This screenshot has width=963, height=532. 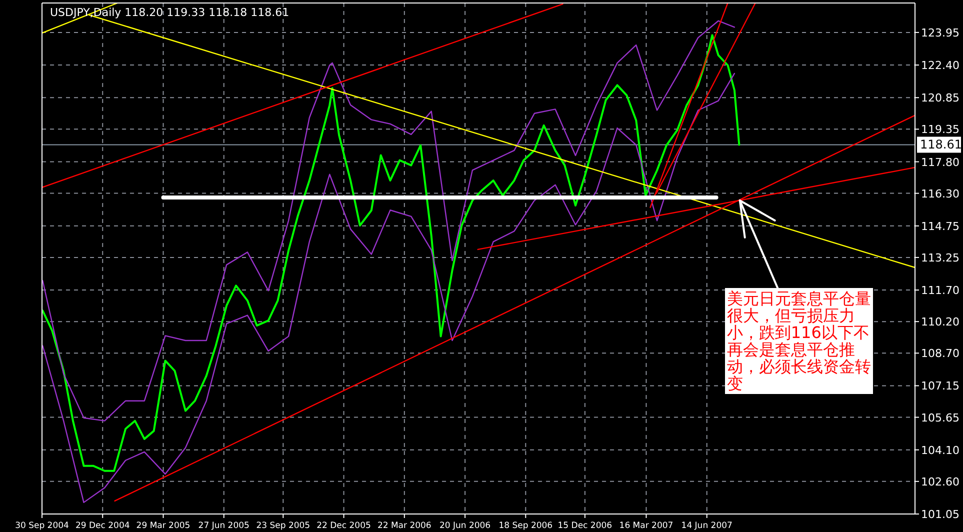 What do you see at coordinates (798, 341) in the screenshot?
I see `annotation: 美元日元套息平仓量很大，但亏损压力小，跌到116以下不再会是套息平仓推动，必须长线资金转变` at bounding box center [798, 341].